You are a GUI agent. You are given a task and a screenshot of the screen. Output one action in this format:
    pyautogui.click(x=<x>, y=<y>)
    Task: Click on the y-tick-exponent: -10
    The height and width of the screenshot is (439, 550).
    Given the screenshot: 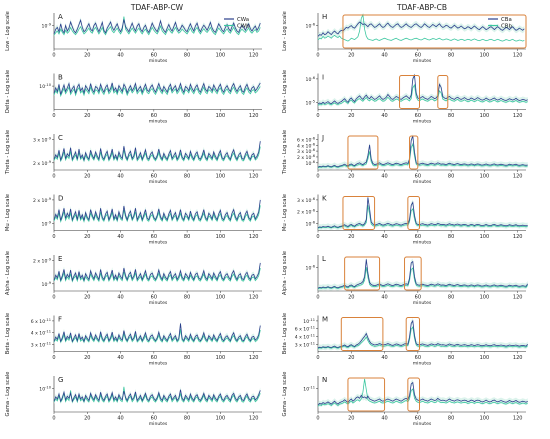 What is the action you would take?
    pyautogui.click(x=48, y=85)
    